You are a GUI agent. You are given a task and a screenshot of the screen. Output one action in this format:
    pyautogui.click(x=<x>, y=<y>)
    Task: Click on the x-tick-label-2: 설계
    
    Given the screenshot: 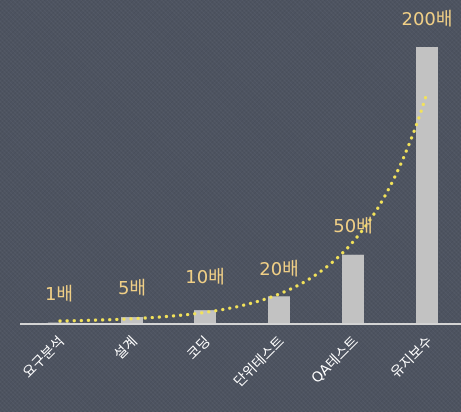 What is the action you would take?
    pyautogui.click(x=126, y=349)
    